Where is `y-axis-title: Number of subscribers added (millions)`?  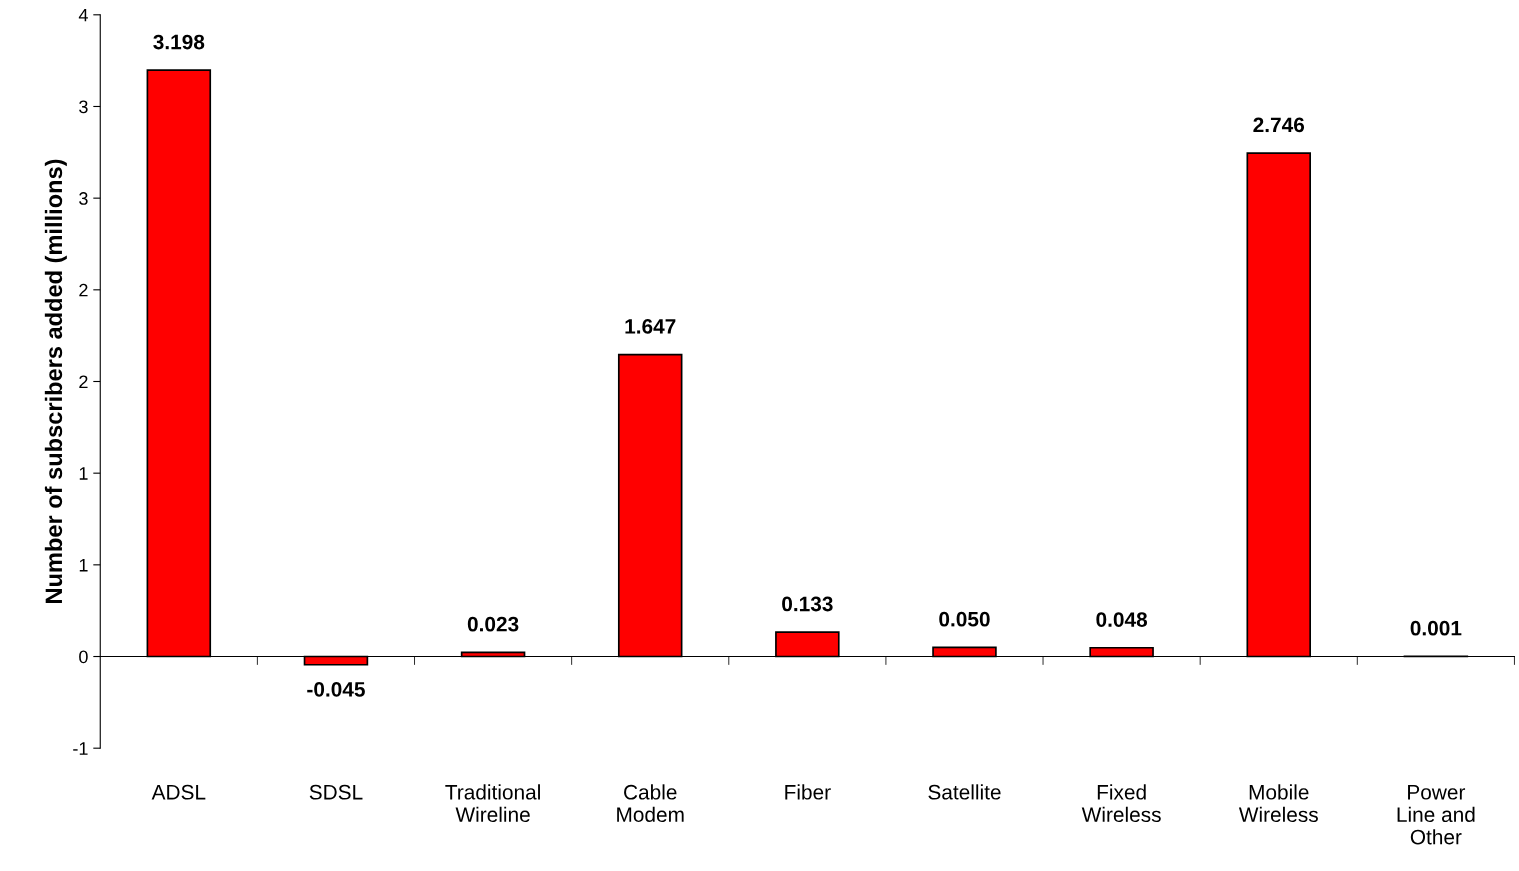
y-axis-title: Number of subscribers added (millions) is located at coordinates (55, 381).